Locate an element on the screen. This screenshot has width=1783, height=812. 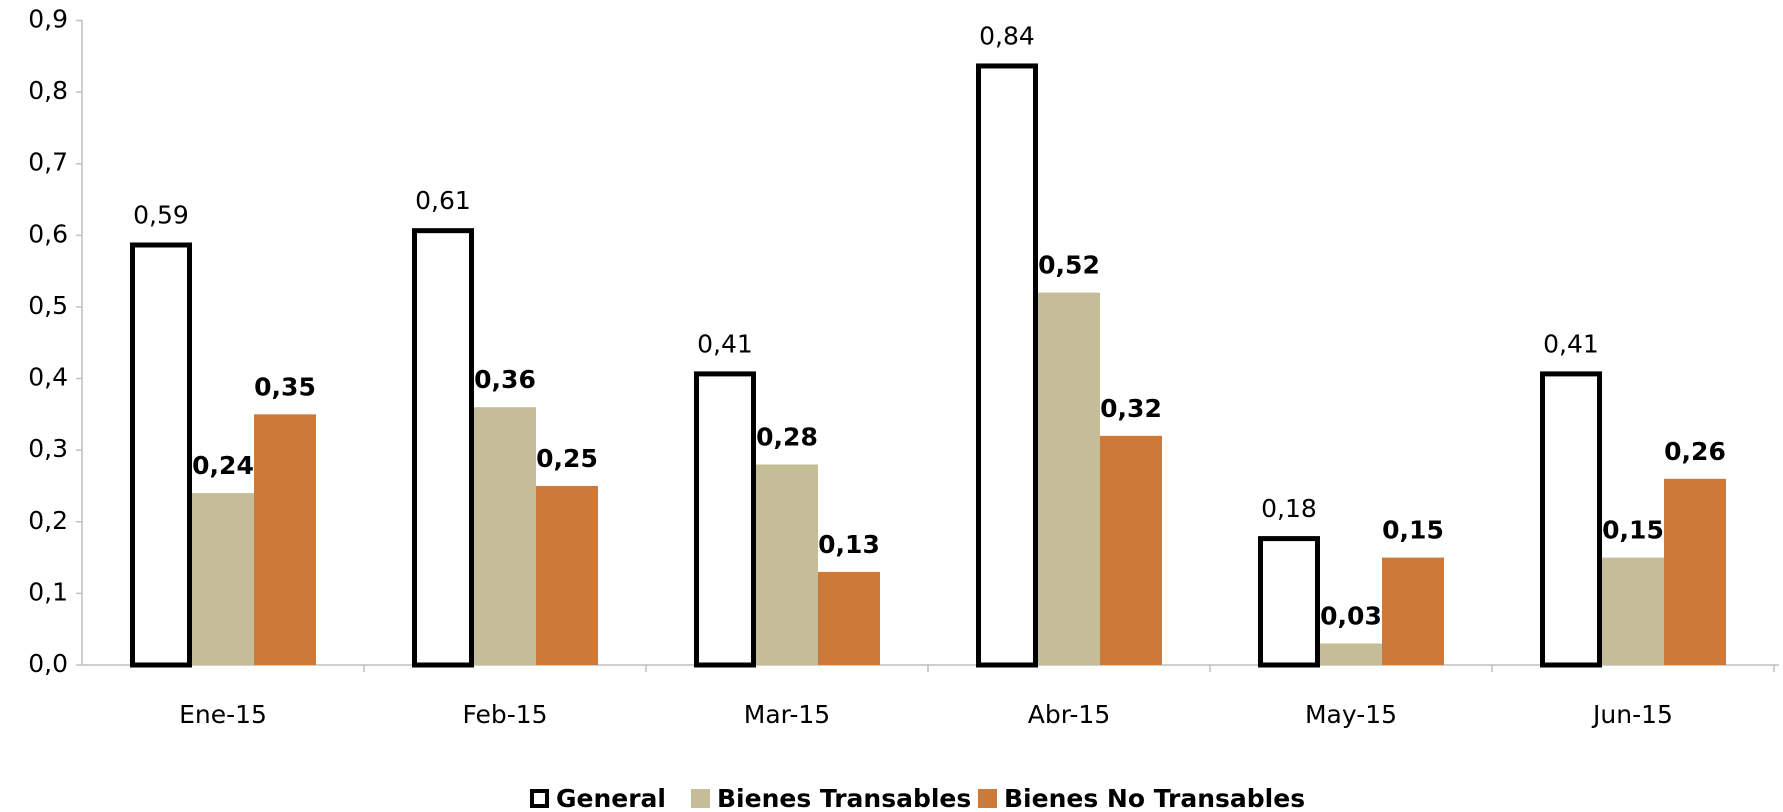
legend-label: Bienes Transables is located at coordinates (844, 798).